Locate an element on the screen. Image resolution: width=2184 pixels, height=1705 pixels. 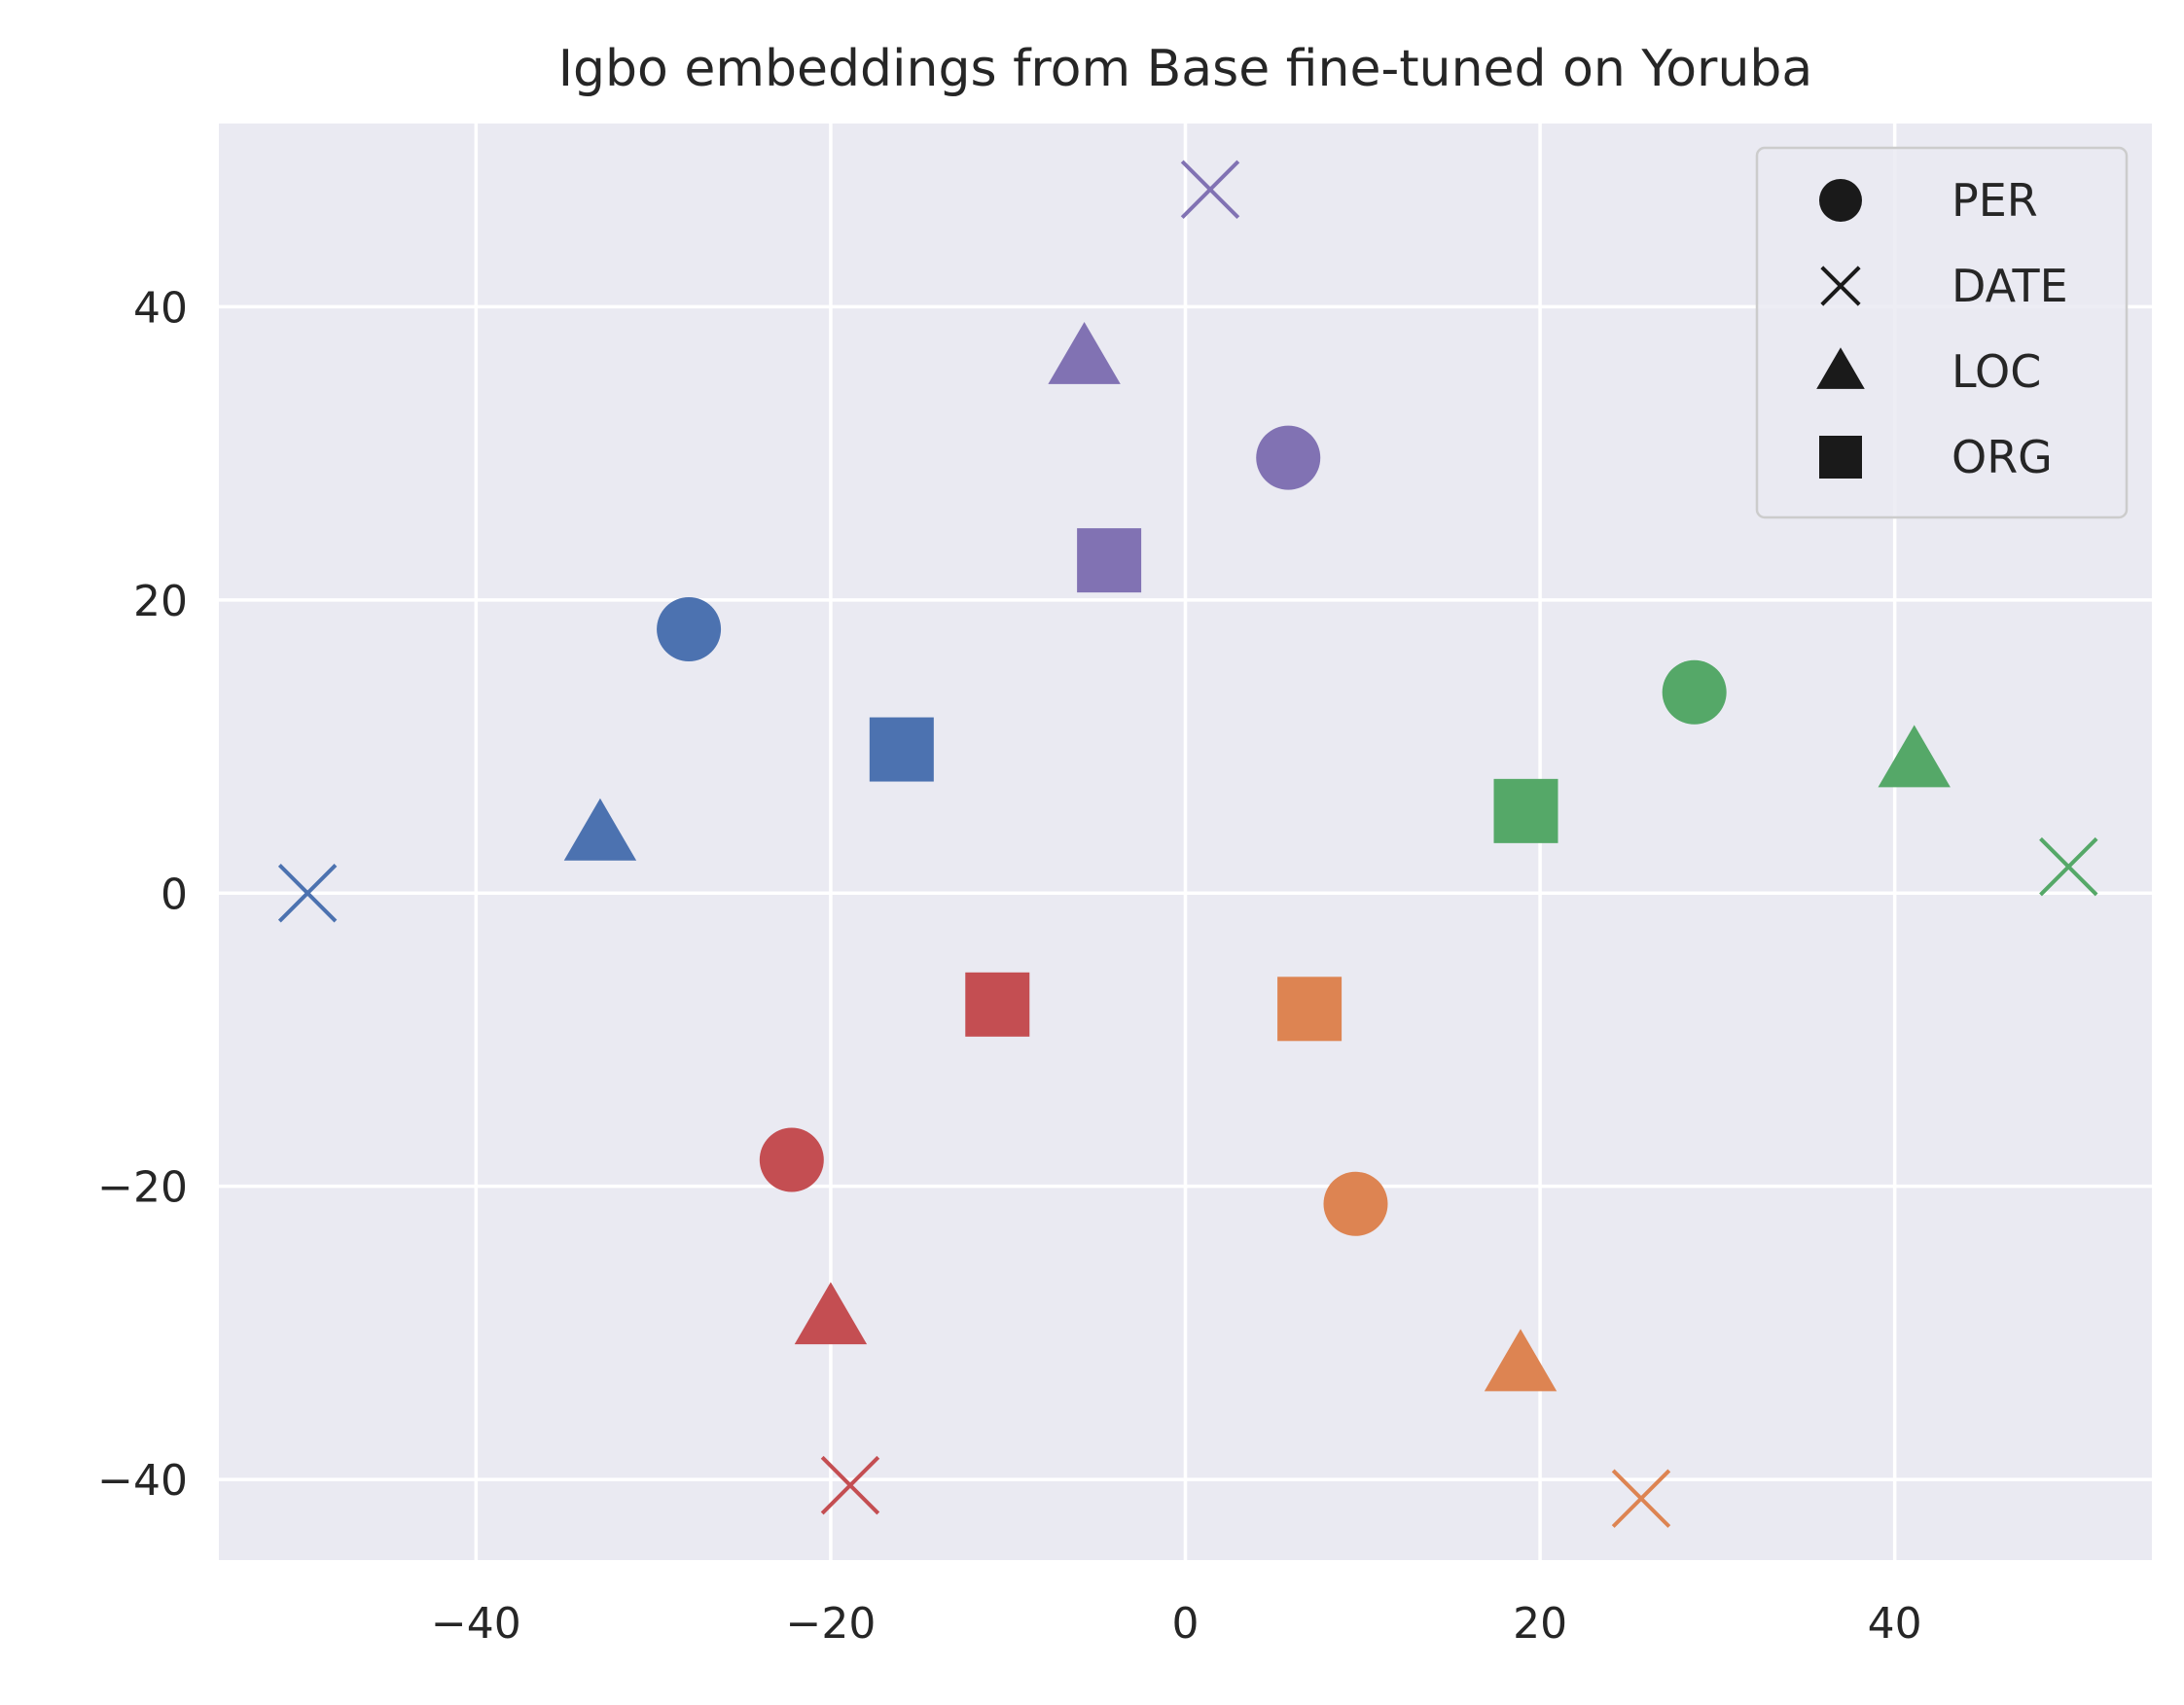
legend-label: DATE is located at coordinates (2009, 286).